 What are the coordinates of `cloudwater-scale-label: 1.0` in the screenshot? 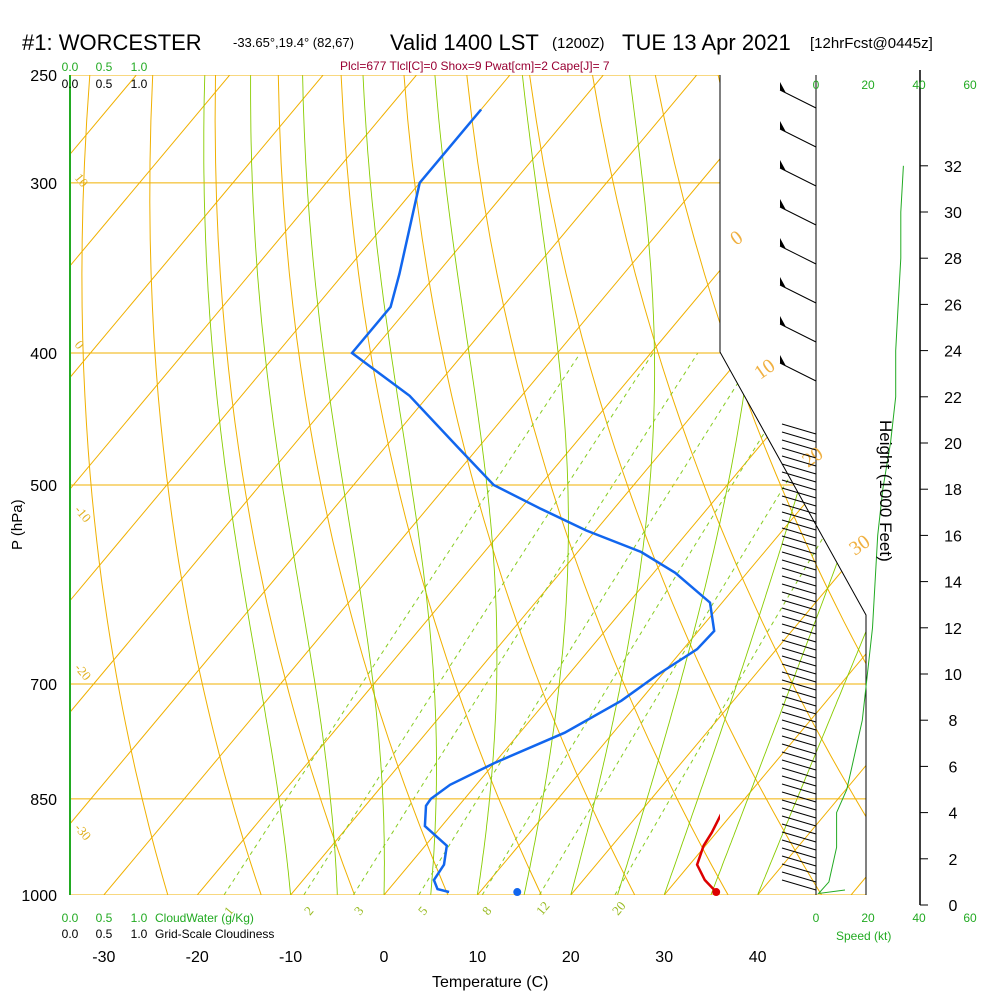 It's located at (139, 67).